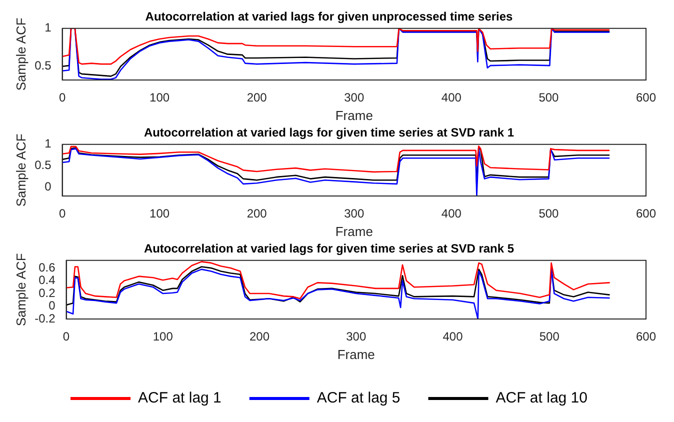 The height and width of the screenshot is (422, 674). Describe the element at coordinates (358, 398) in the screenshot. I see `legend-label: ACF at lag 5` at that location.